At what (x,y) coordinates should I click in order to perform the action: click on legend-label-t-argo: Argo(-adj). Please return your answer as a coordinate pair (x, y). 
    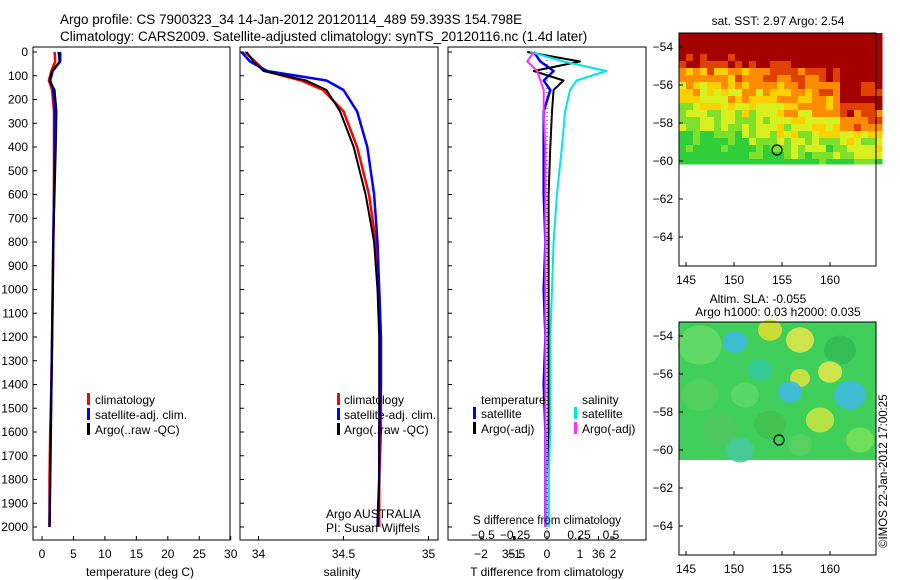
    Looking at the image, I should click on (507, 429).